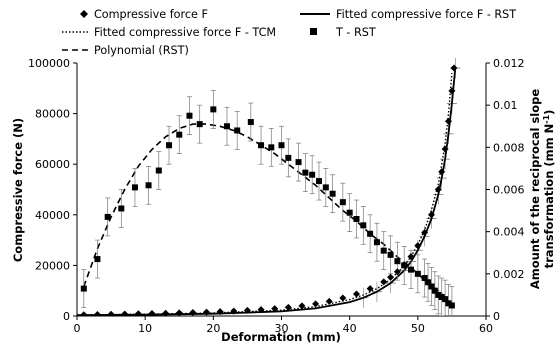  I want to click on legend-diamond-marker, so click(84, 14).